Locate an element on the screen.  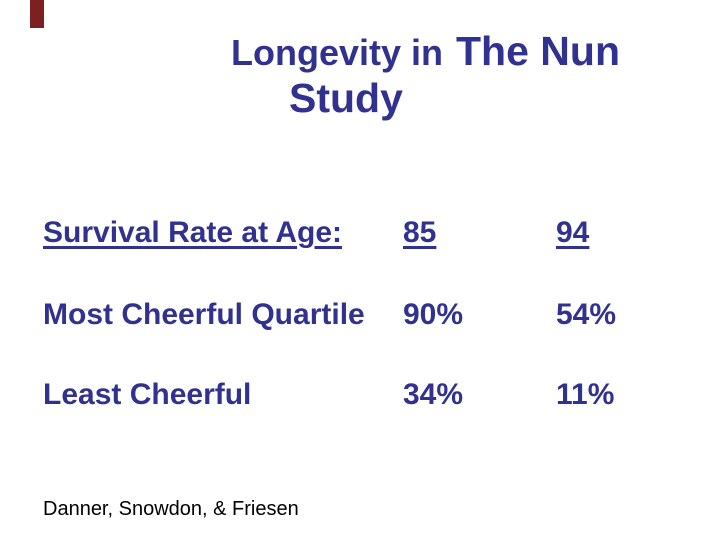
header-age-85: 85 is located at coordinates (420, 232).